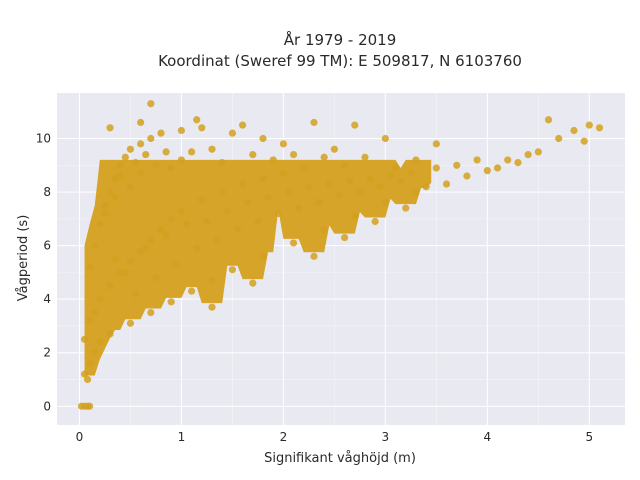 The height and width of the screenshot is (480, 640). I want to click on chart-title-line-1: År 1979 - 2019, so click(340, 39).